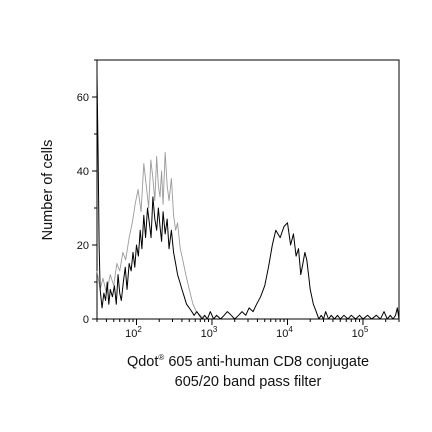 This screenshot has height=432, width=432. Describe the element at coordinates (48, 190) in the screenshot. I see `y-axis-title: Number of cells` at that location.